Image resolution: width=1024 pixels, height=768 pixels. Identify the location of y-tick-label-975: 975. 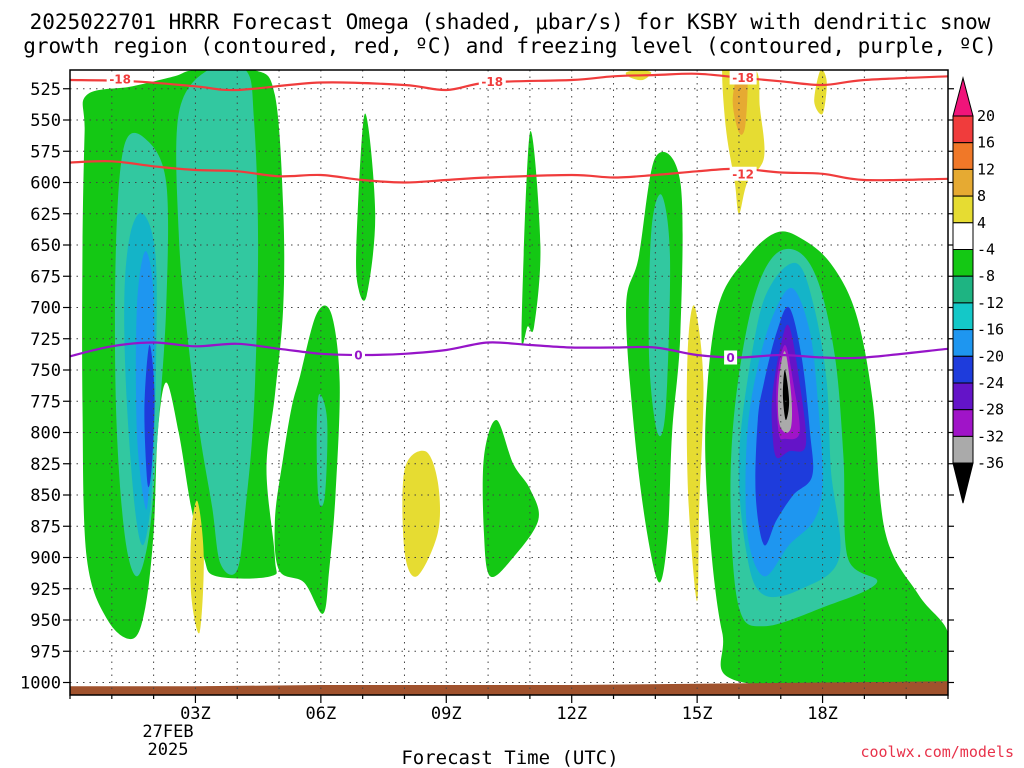
(45, 652).